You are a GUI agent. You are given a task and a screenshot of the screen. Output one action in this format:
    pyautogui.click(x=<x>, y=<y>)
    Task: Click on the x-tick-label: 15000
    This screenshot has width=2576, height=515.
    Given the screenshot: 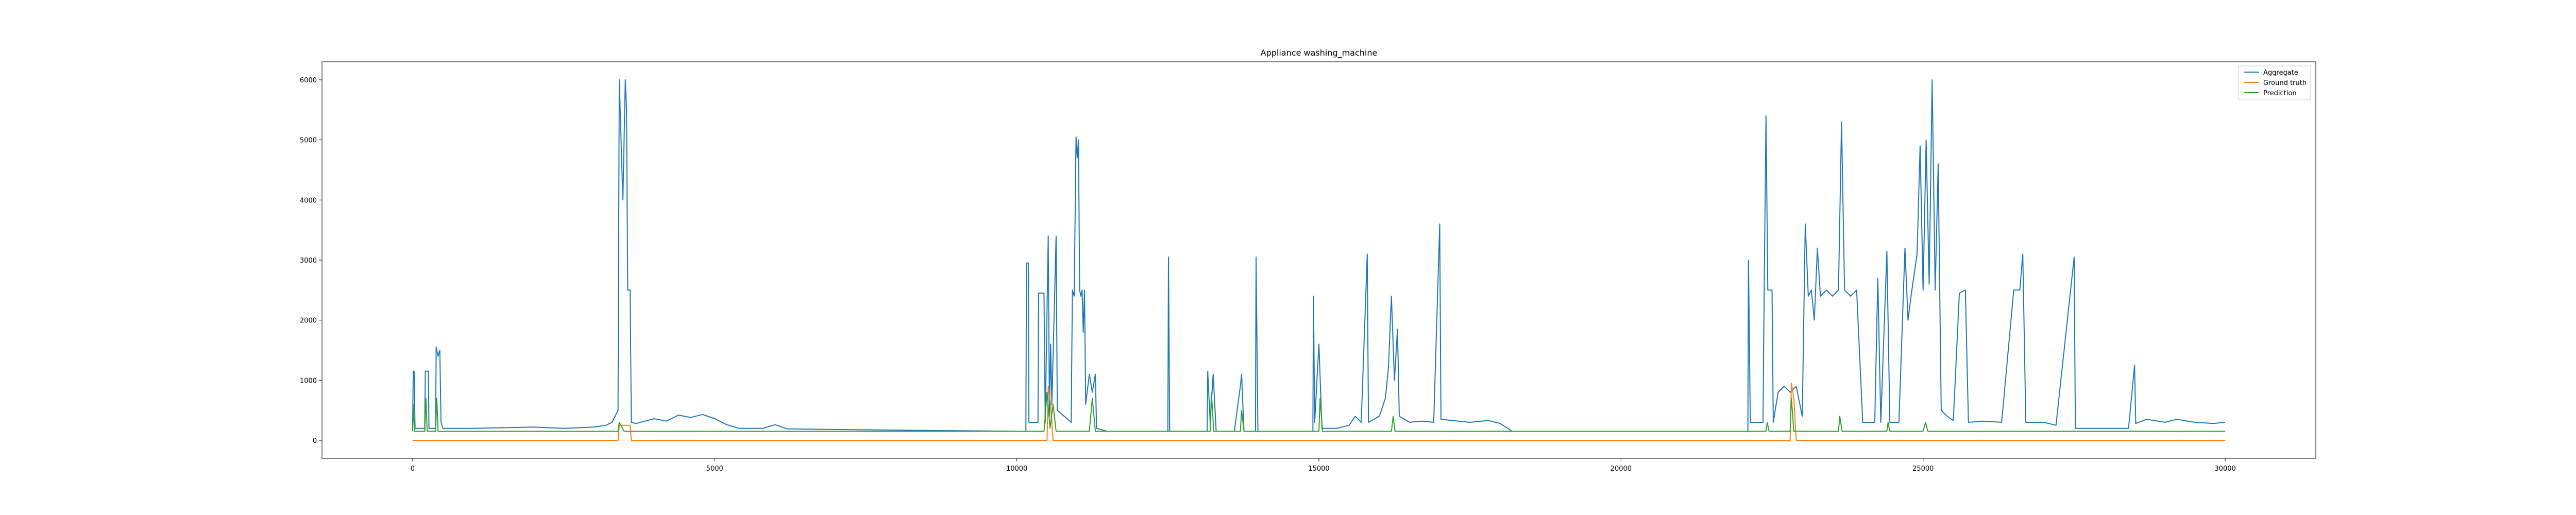 What is the action you would take?
    pyautogui.click(x=1318, y=469)
    